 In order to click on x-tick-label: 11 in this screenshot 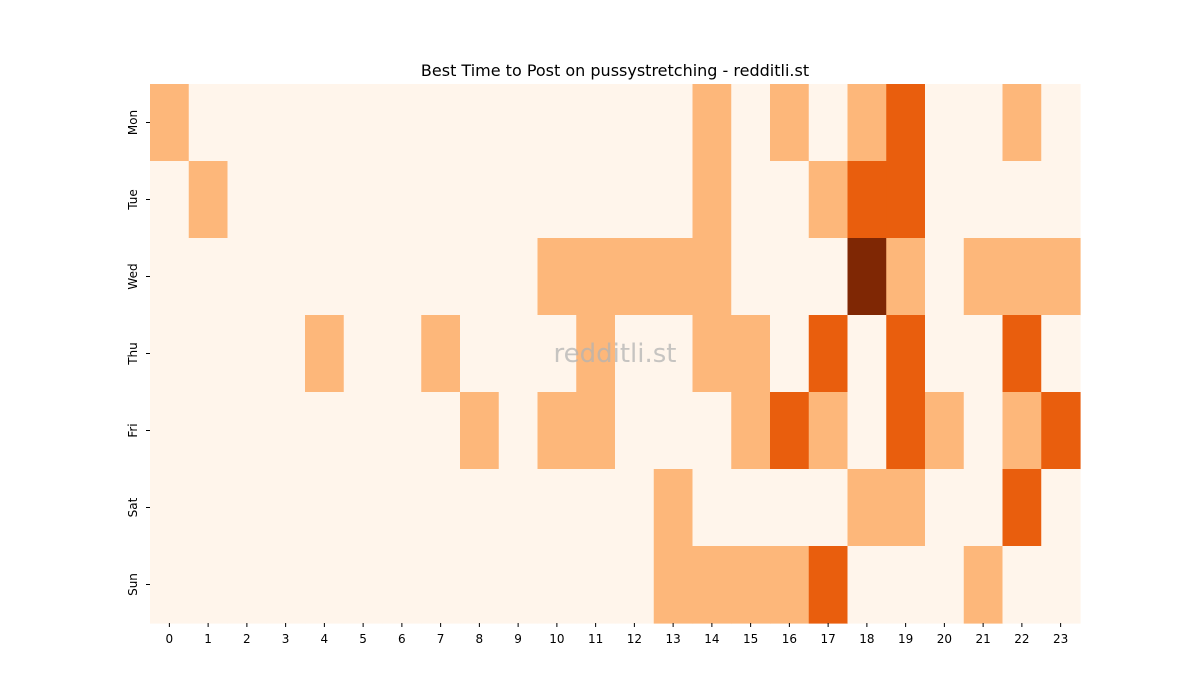, I will do `click(595, 639)`.